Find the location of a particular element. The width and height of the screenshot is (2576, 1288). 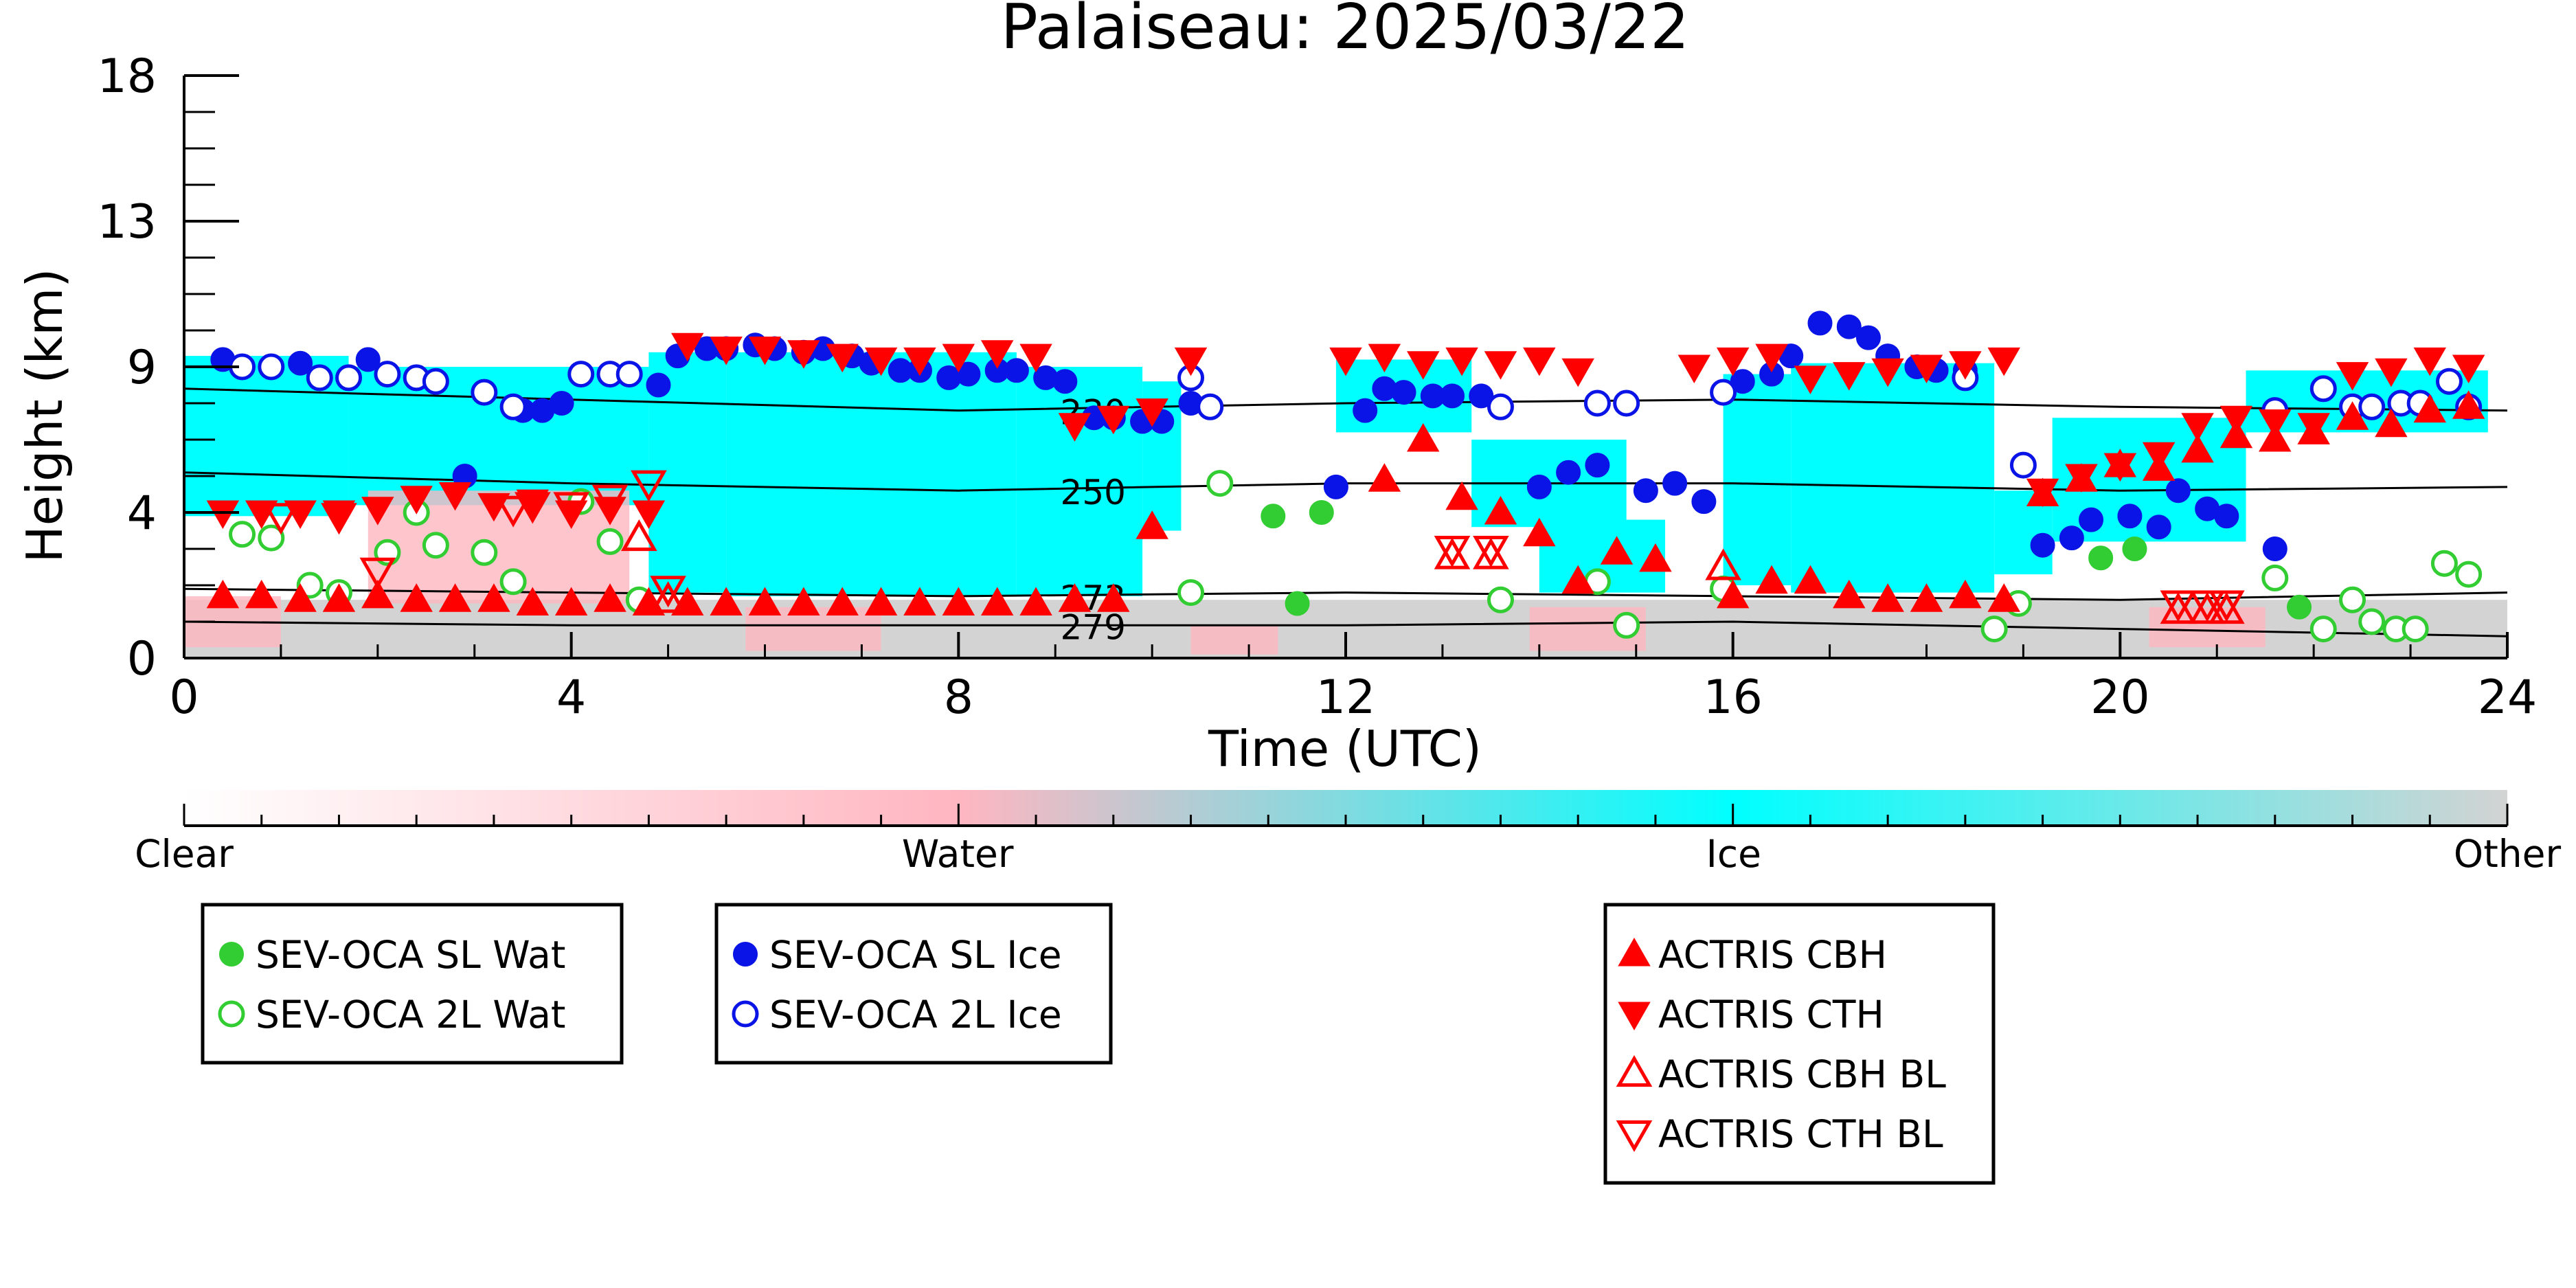

y-tick-label: 4 is located at coordinates (142, 513).